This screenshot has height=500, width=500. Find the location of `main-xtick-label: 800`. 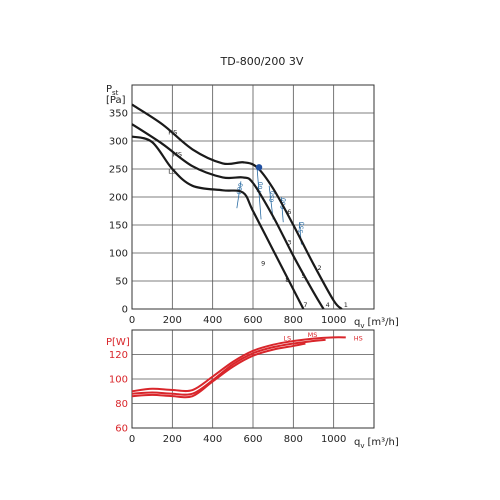

main-xtick-label: 800 is located at coordinates (293, 320).